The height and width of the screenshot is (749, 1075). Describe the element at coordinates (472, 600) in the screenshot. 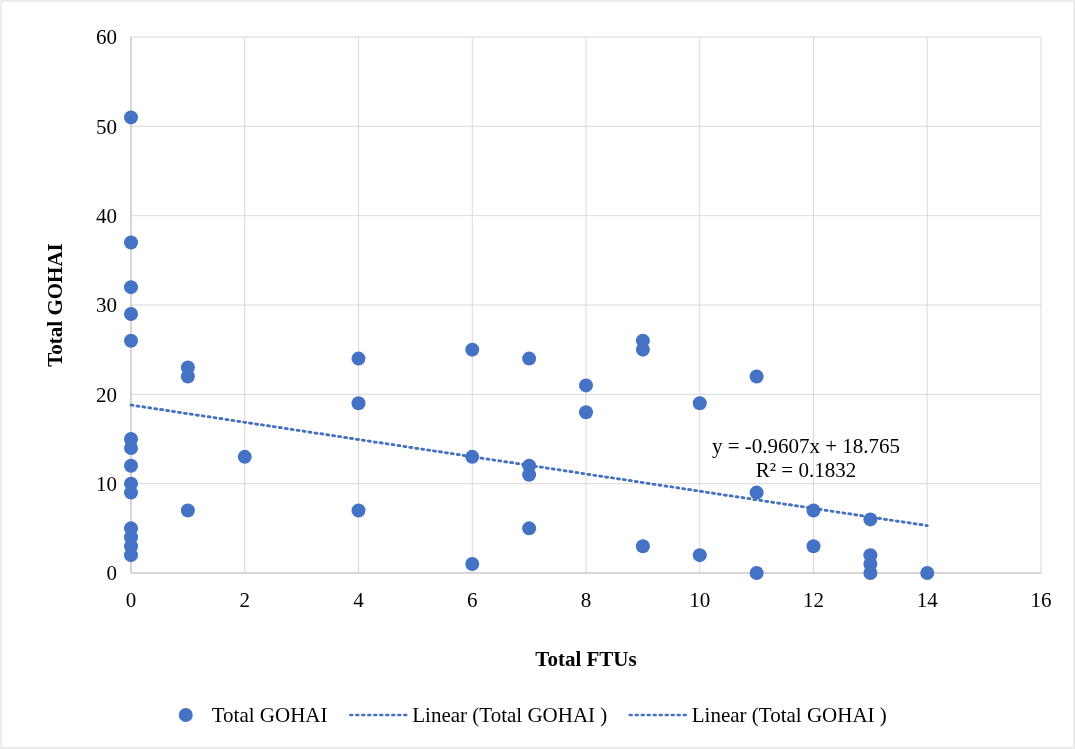

I see `x-tick-label: 6` at that location.